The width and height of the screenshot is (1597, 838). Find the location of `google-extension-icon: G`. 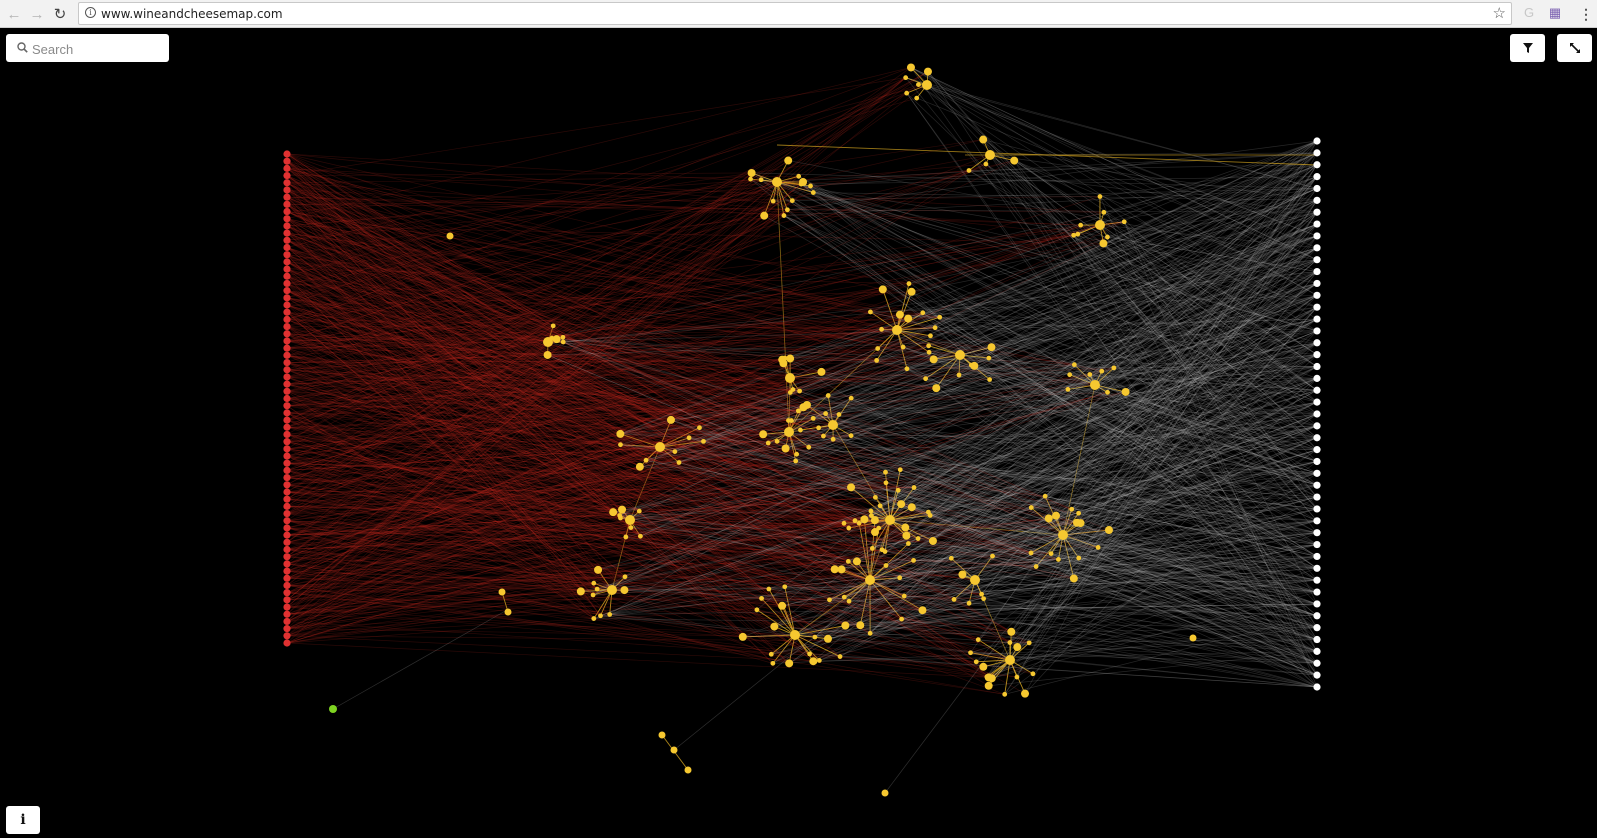

google-extension-icon: G is located at coordinates (1529, 12).